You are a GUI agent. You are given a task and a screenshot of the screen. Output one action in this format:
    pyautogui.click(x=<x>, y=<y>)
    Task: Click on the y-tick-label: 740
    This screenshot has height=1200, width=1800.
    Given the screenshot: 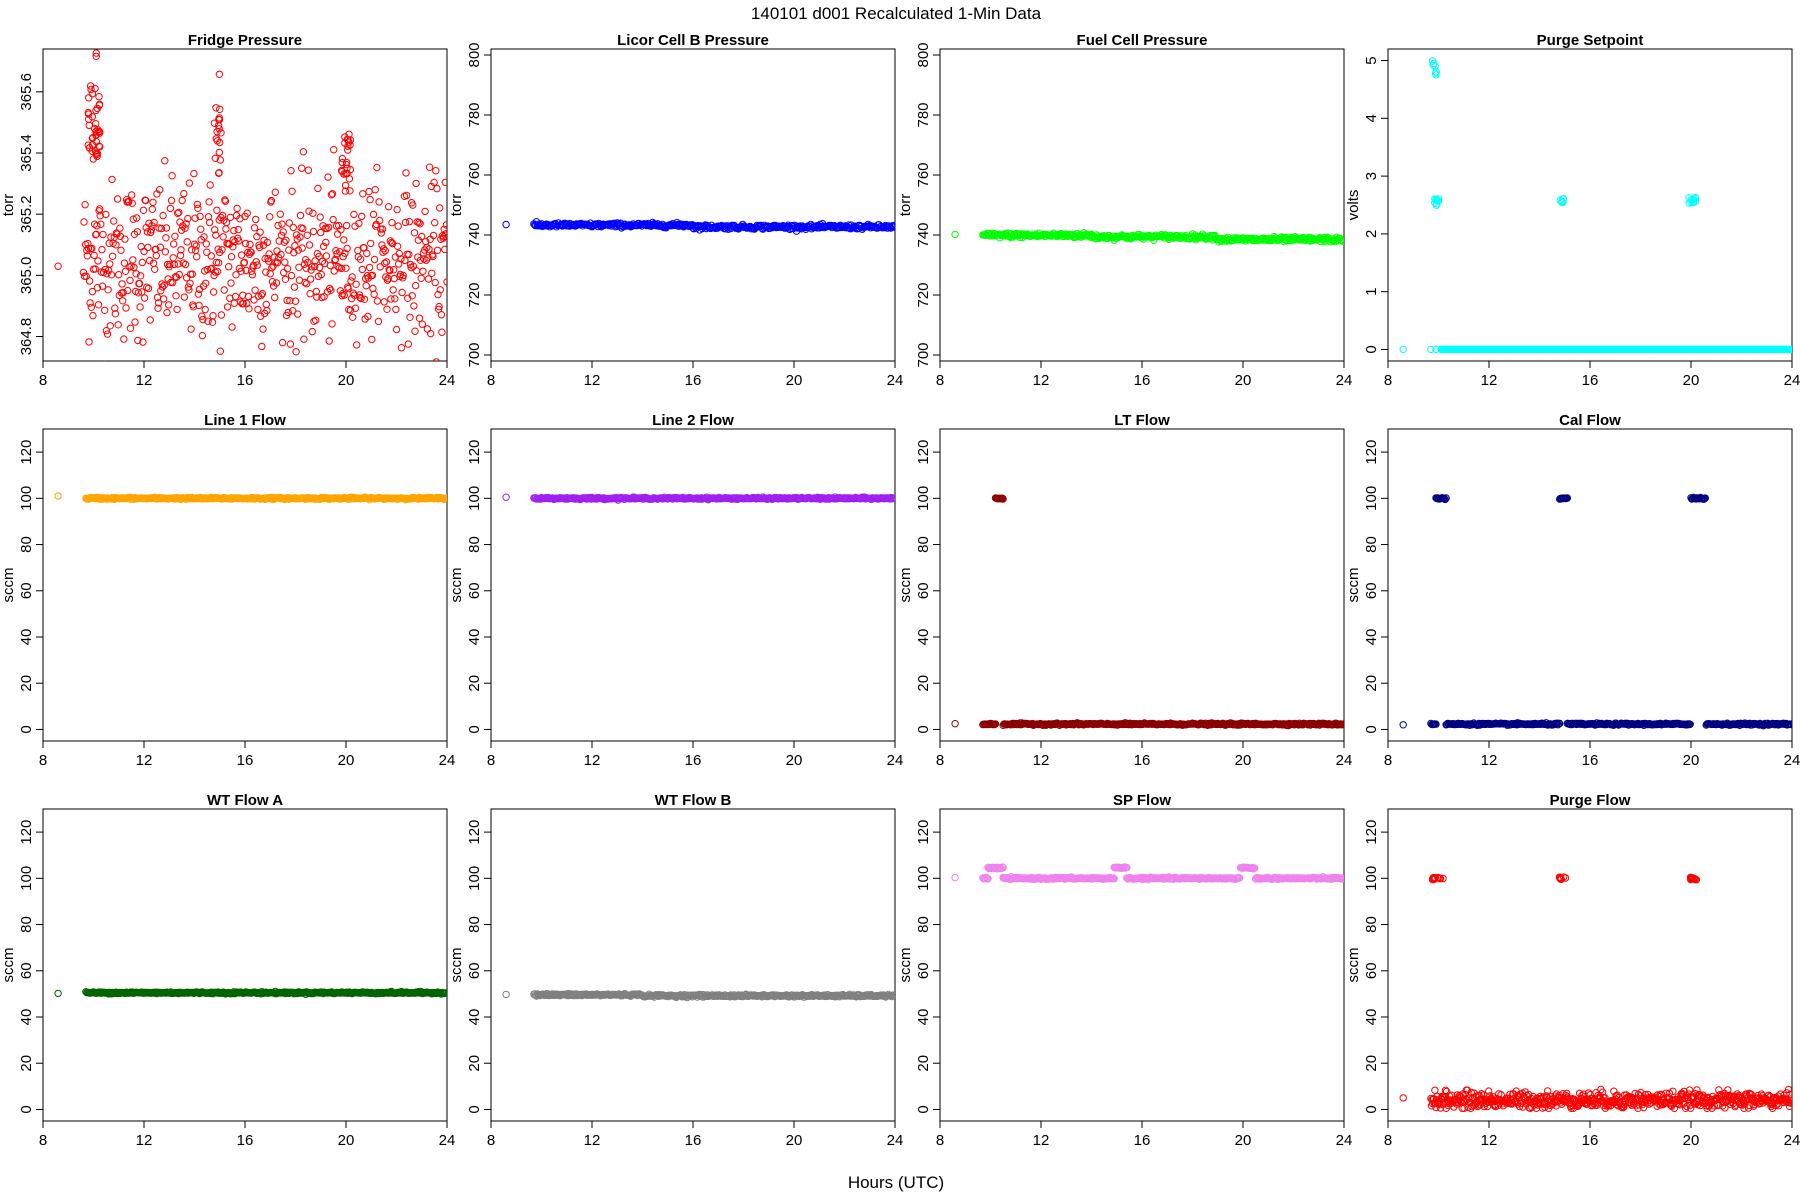 What is the action you would take?
    pyautogui.click(x=474, y=234)
    